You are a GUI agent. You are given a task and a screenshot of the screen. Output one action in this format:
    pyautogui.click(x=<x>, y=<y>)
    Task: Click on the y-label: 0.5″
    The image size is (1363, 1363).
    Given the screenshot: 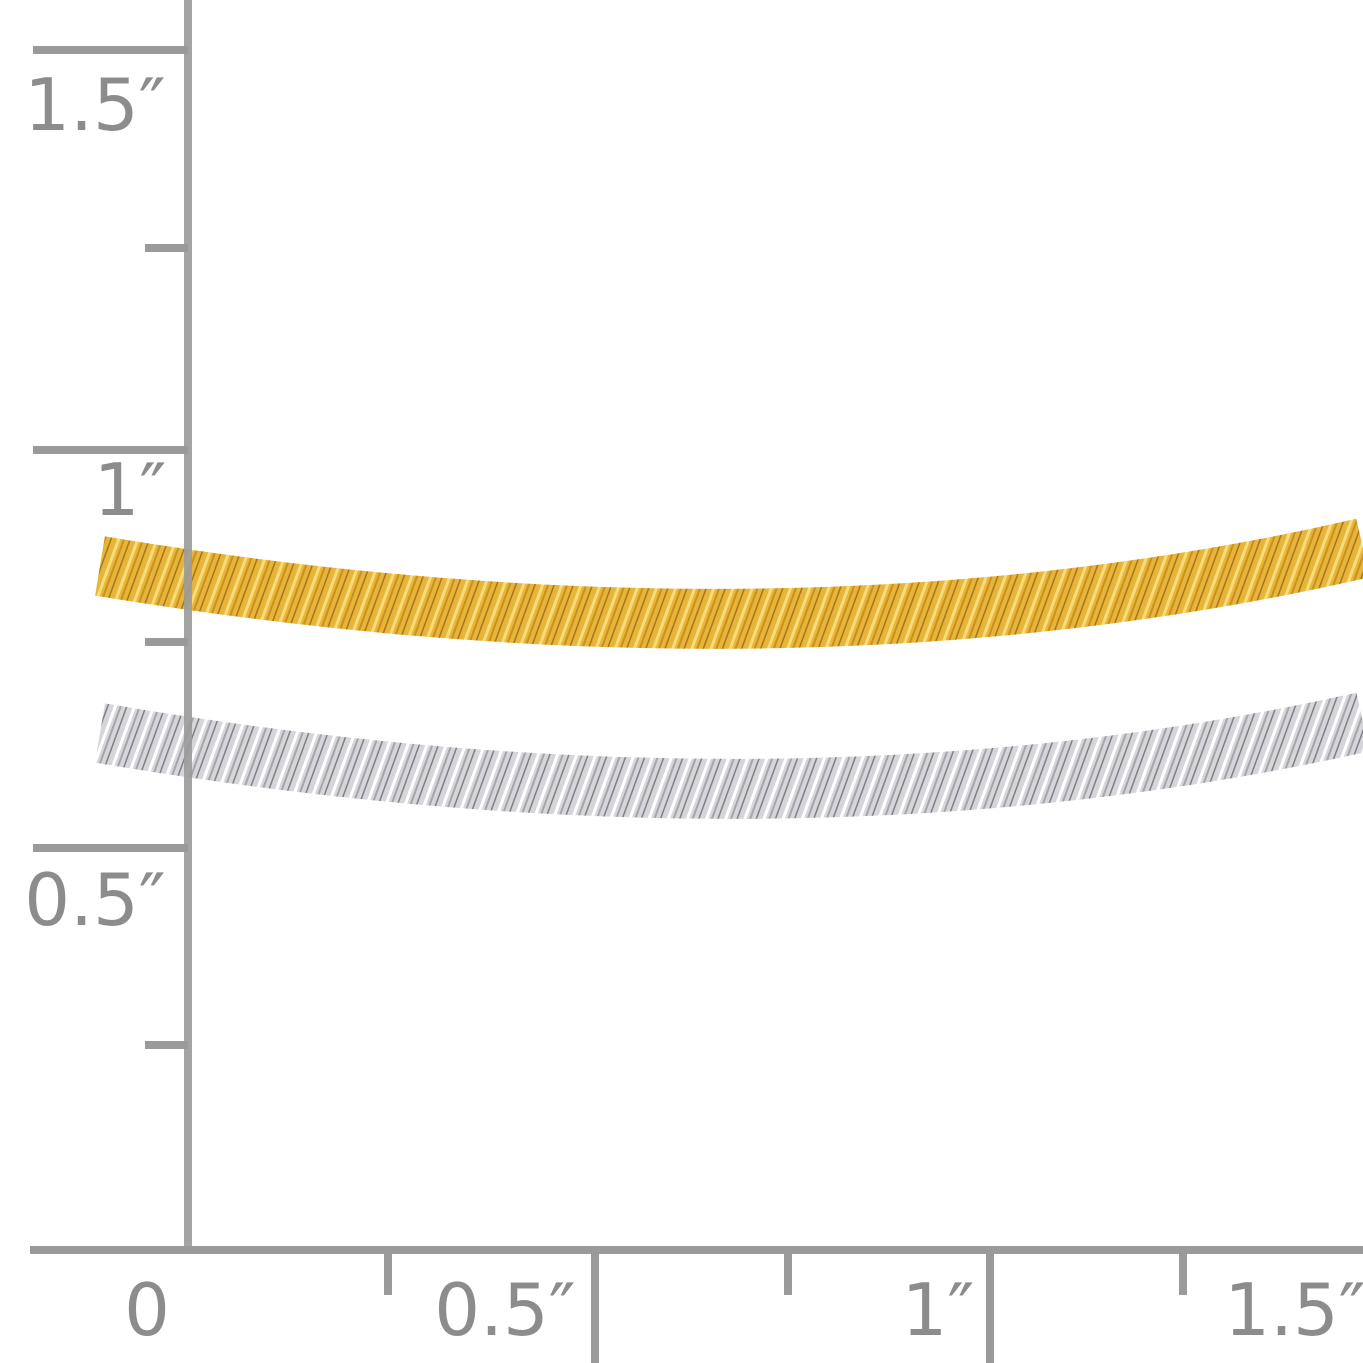 What is the action you would take?
    pyautogui.click(x=94, y=900)
    